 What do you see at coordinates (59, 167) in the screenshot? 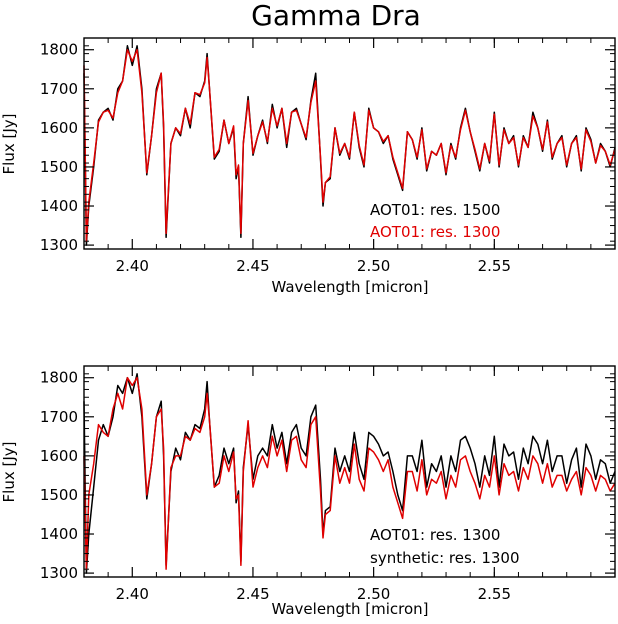
I see `top-ytick-label: 1500` at bounding box center [59, 167].